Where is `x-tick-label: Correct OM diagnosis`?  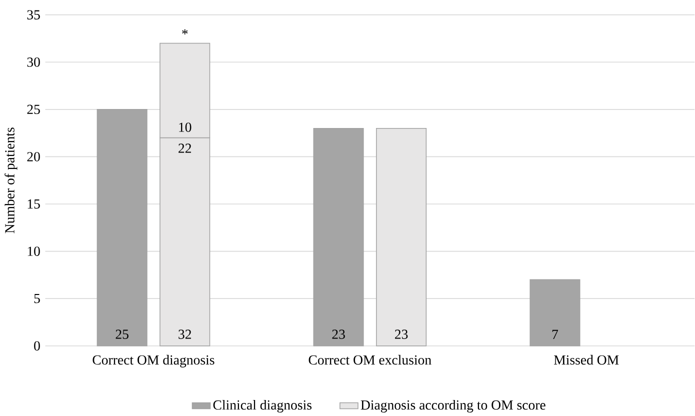 x-tick-label: Correct OM diagnosis is located at coordinates (153, 361).